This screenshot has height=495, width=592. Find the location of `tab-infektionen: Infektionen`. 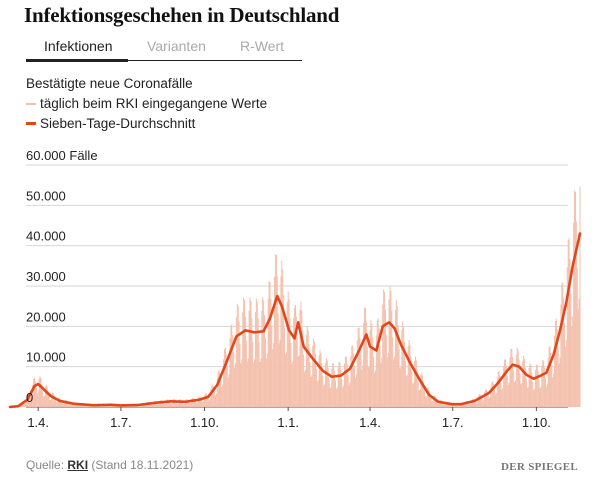

tab-infektionen: Infektionen is located at coordinates (78, 46).